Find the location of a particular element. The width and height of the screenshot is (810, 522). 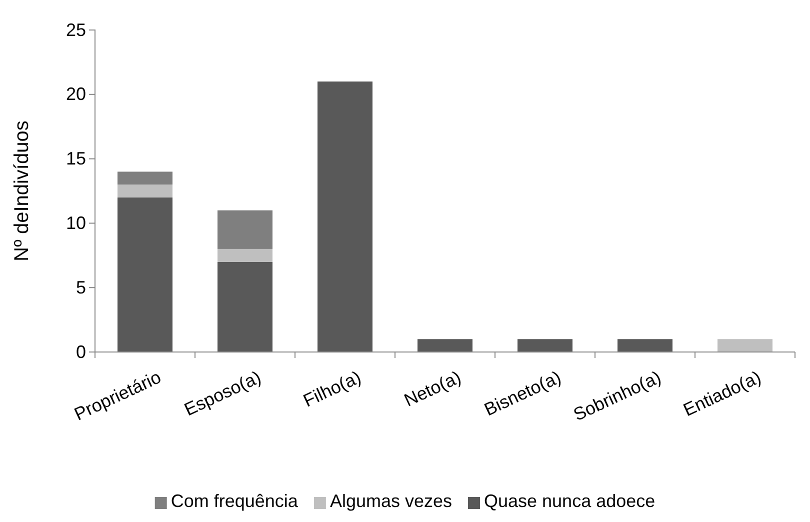

y-tick-label: 15 is located at coordinates (76, 158).